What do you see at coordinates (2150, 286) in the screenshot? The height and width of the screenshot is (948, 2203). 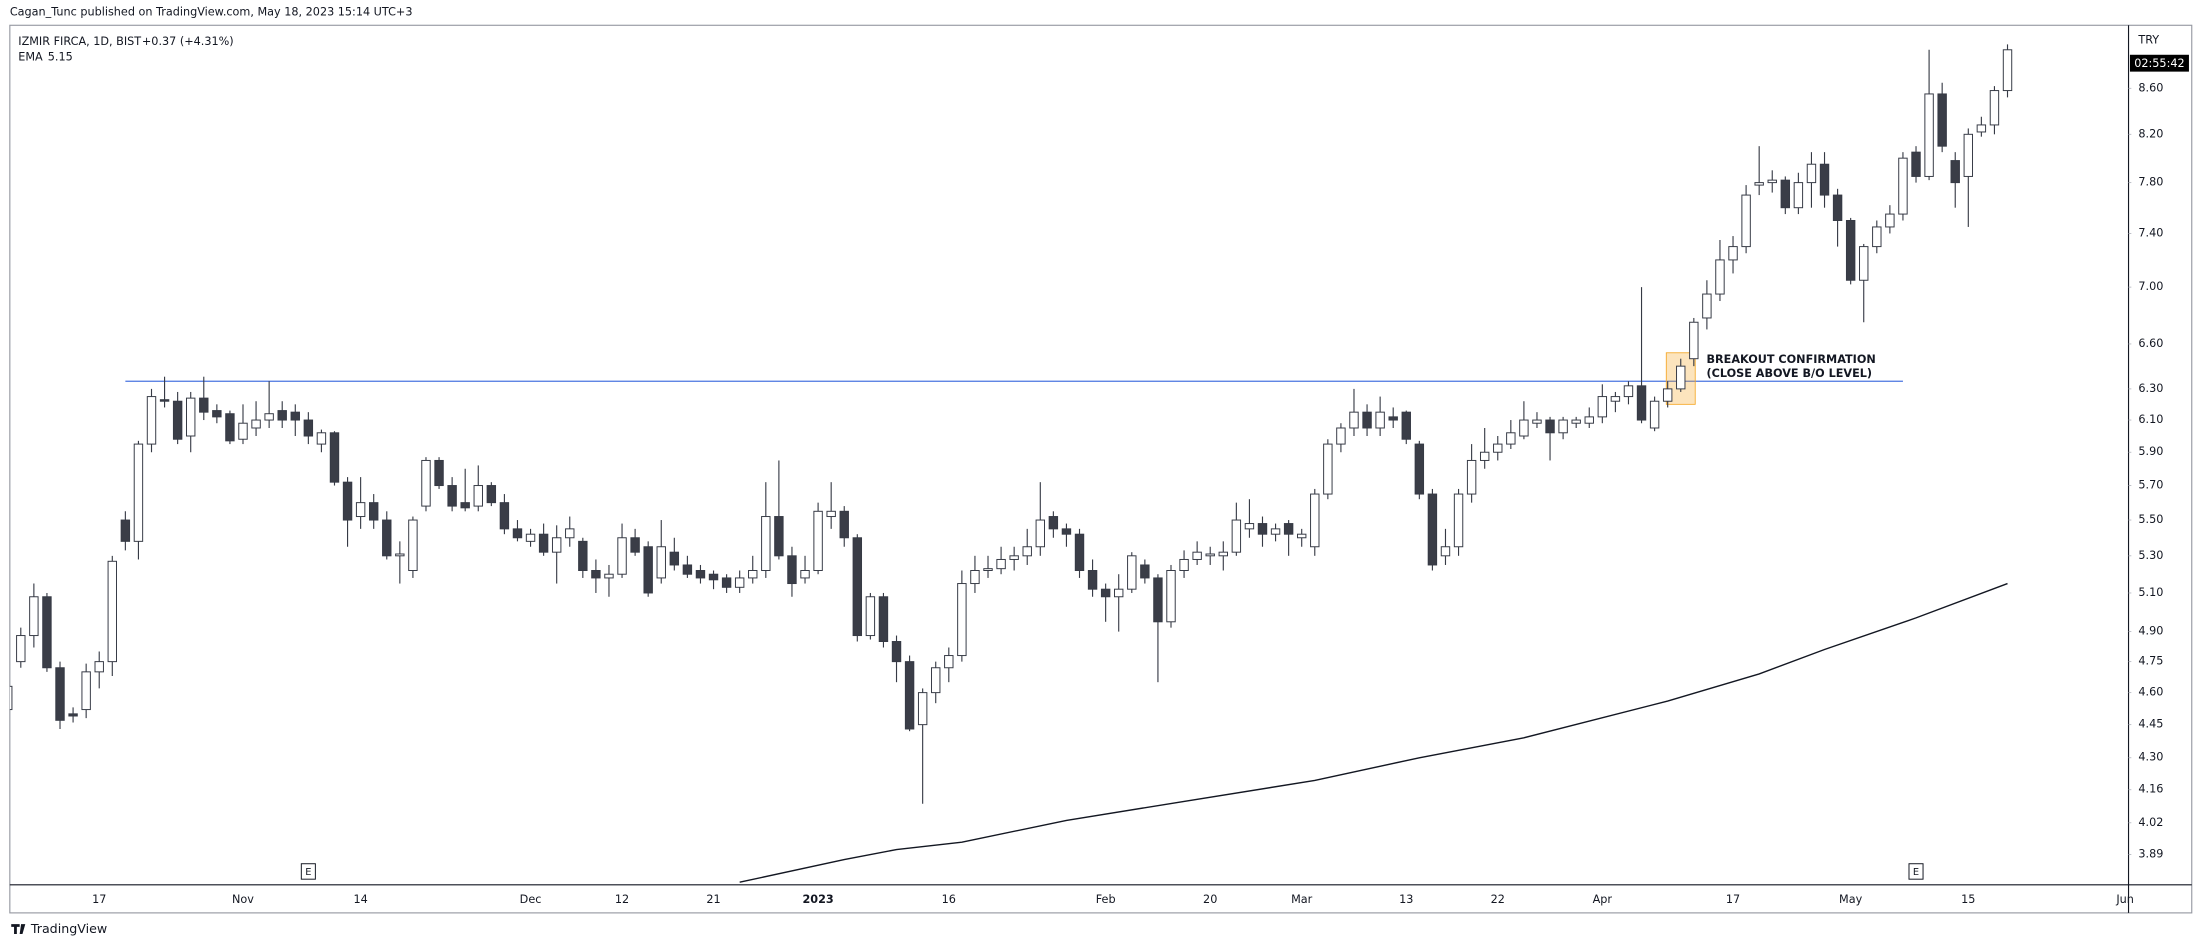 I see `y-tick-label: 7.00` at bounding box center [2150, 286].